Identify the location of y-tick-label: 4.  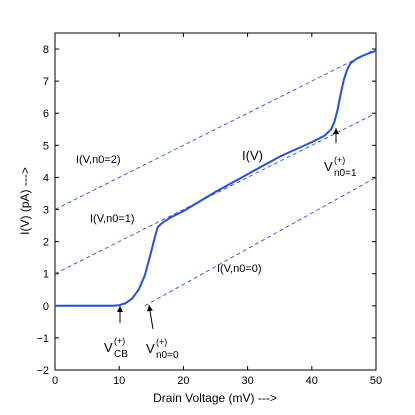
(46, 178).